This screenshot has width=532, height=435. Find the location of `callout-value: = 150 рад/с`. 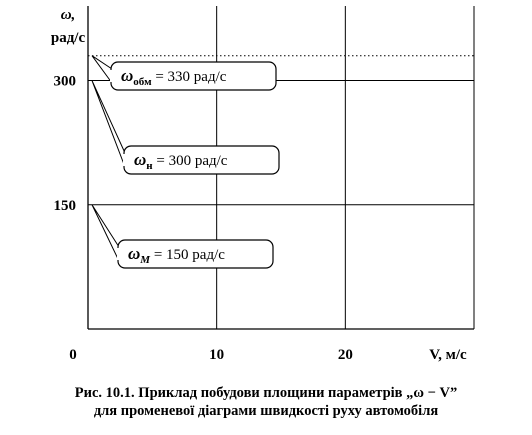

callout-value: = 150 рад/с is located at coordinates (187, 255).